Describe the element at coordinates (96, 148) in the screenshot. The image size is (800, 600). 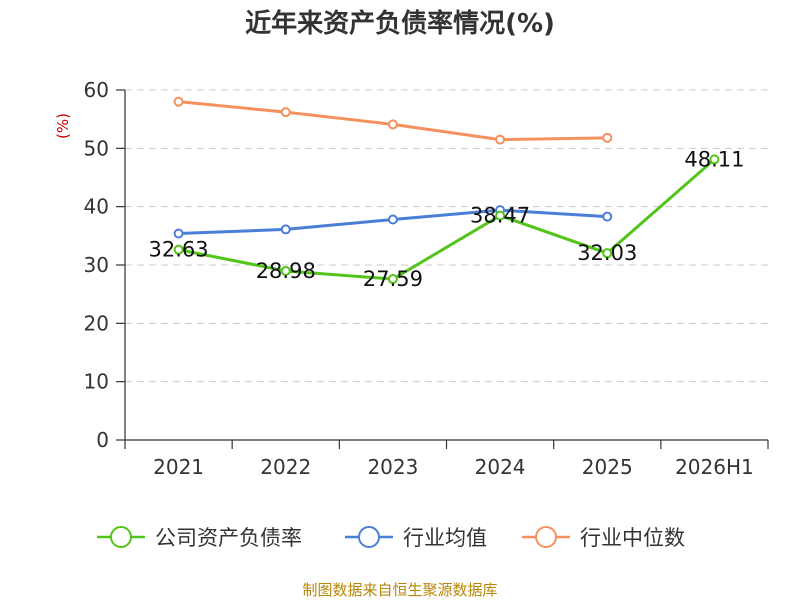
I see `y-tick-label: 50` at that location.